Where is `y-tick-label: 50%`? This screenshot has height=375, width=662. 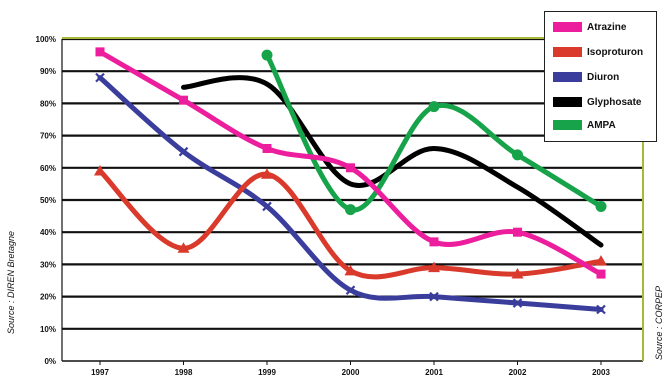
y-tick-label: 50% is located at coordinates (48, 200).